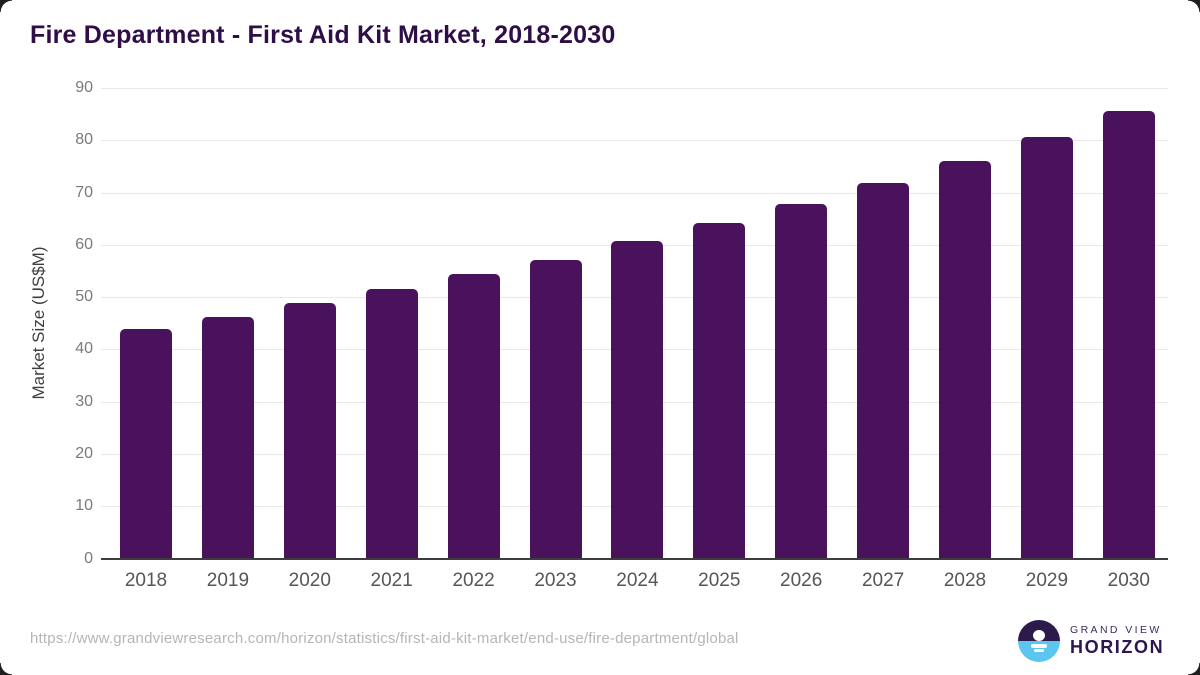  I want to click on brand-logo: GRAND VIEW HORIZON, so click(1091, 641).